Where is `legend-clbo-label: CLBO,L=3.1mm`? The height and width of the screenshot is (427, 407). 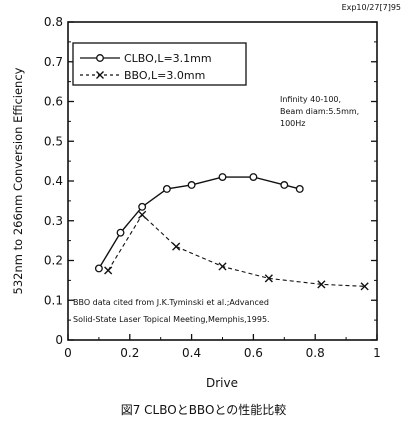
legend-clbo-label: CLBO,L=3.1mm is located at coordinates (168, 58).